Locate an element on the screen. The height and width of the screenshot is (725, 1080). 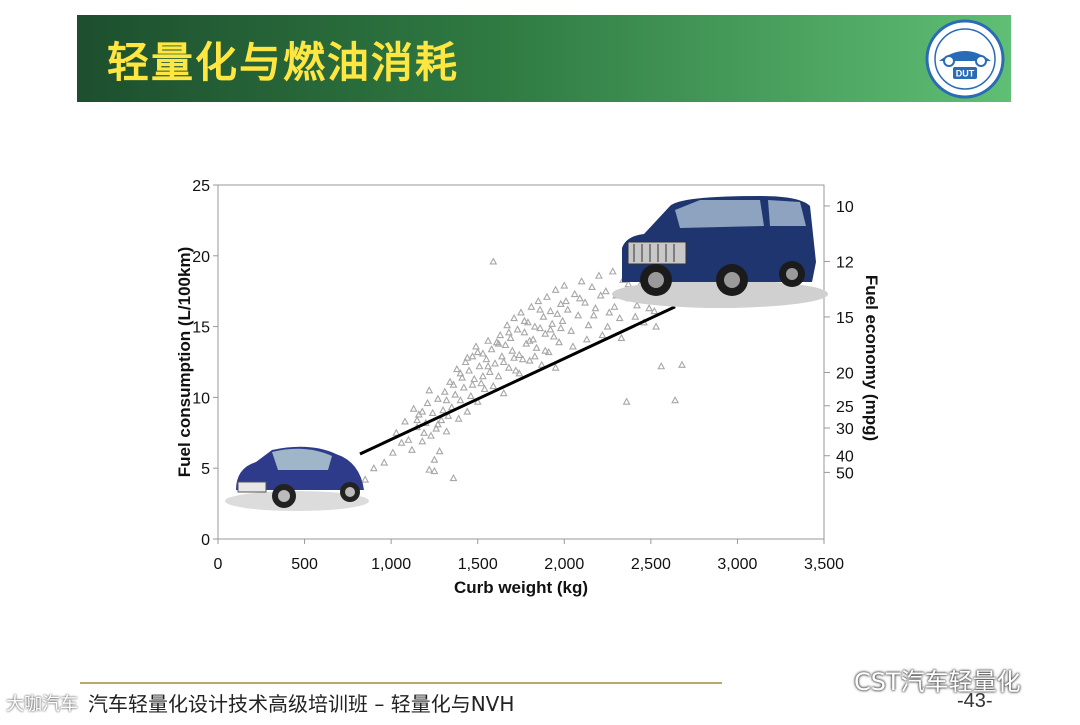
y-axis: 0 5 10 15 20 25 is located at coordinates (205, 363).